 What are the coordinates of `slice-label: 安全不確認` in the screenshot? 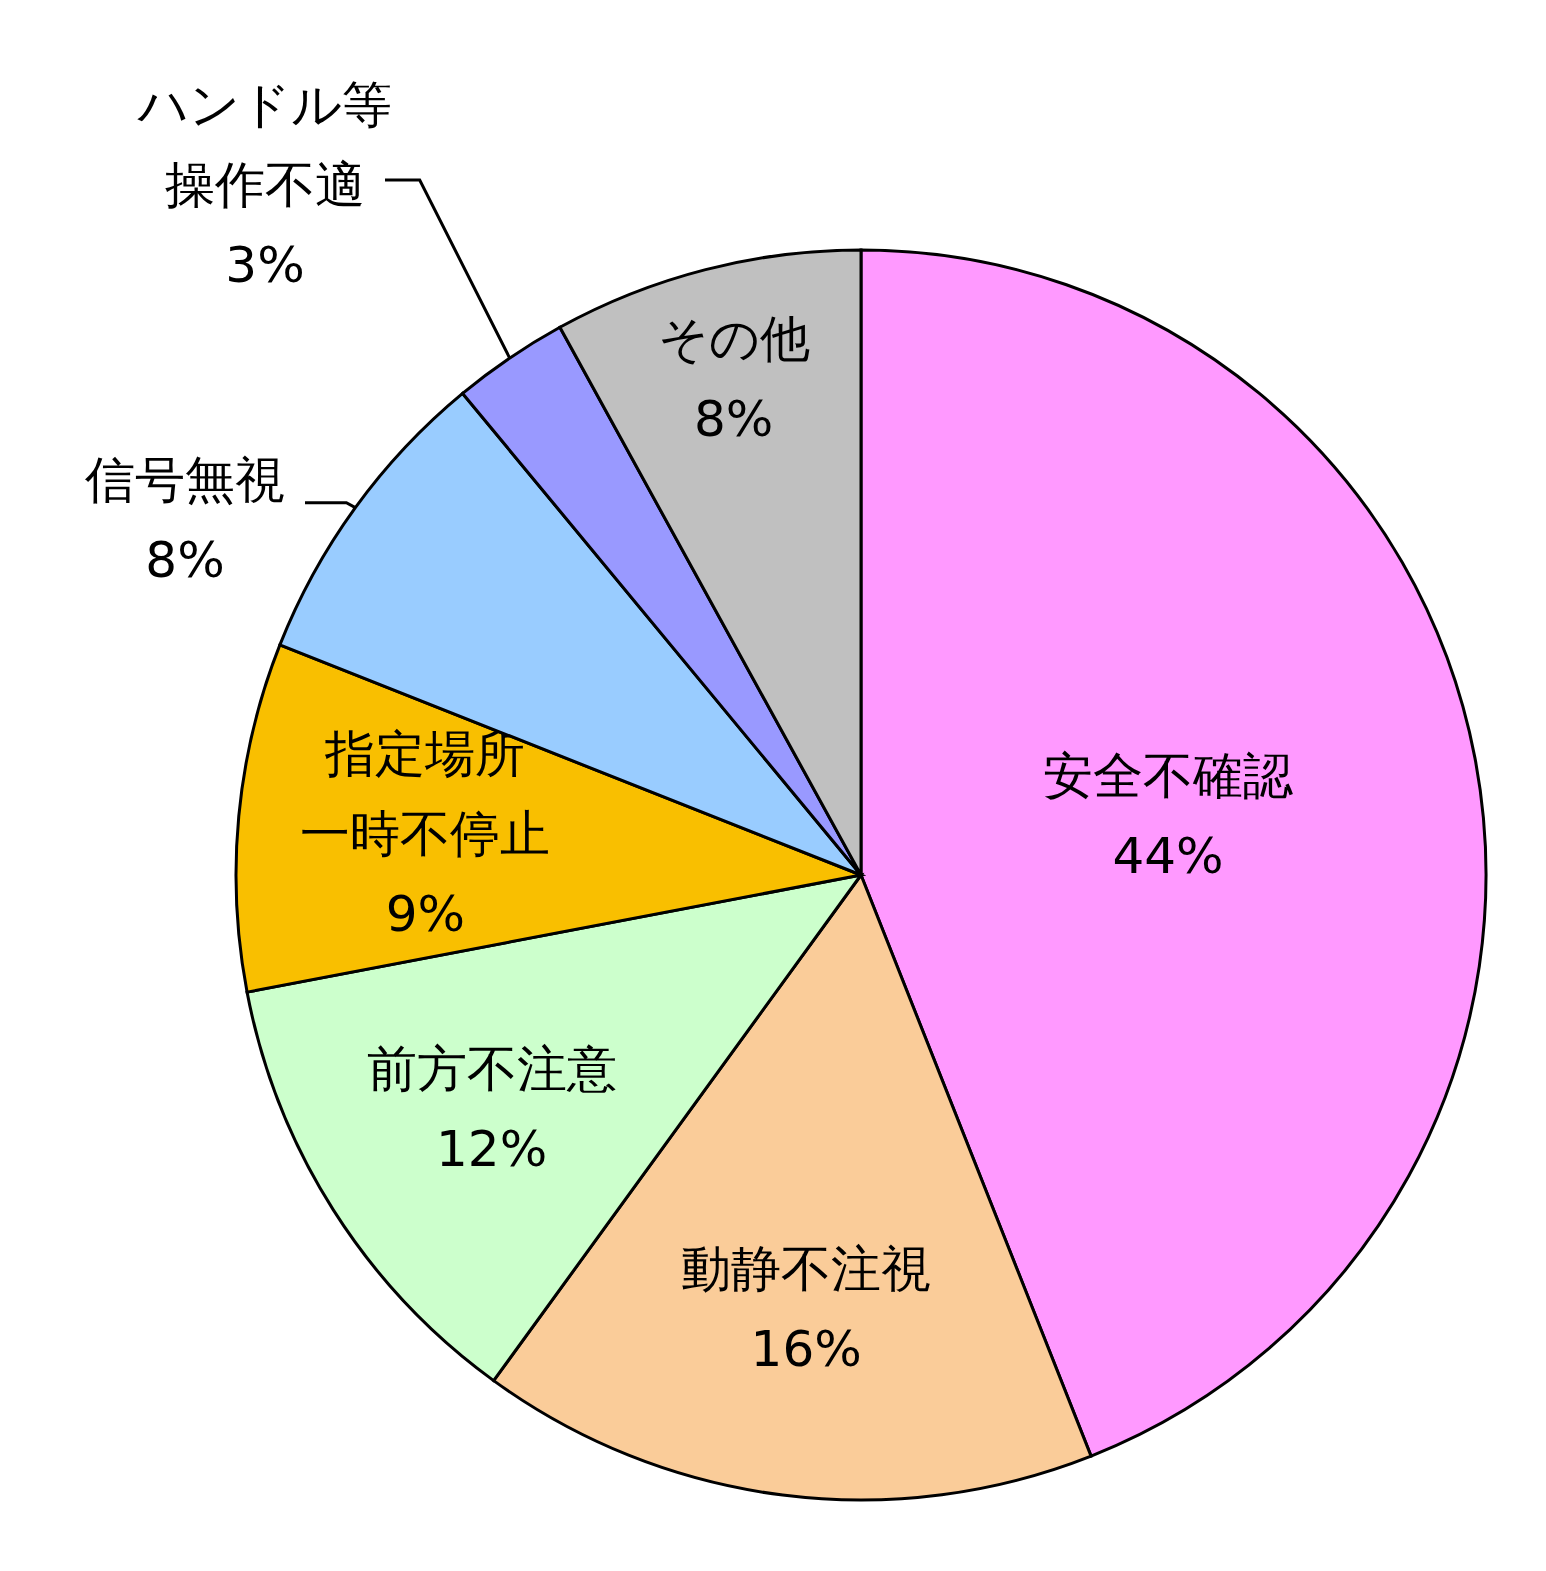 It's located at (1167, 776).